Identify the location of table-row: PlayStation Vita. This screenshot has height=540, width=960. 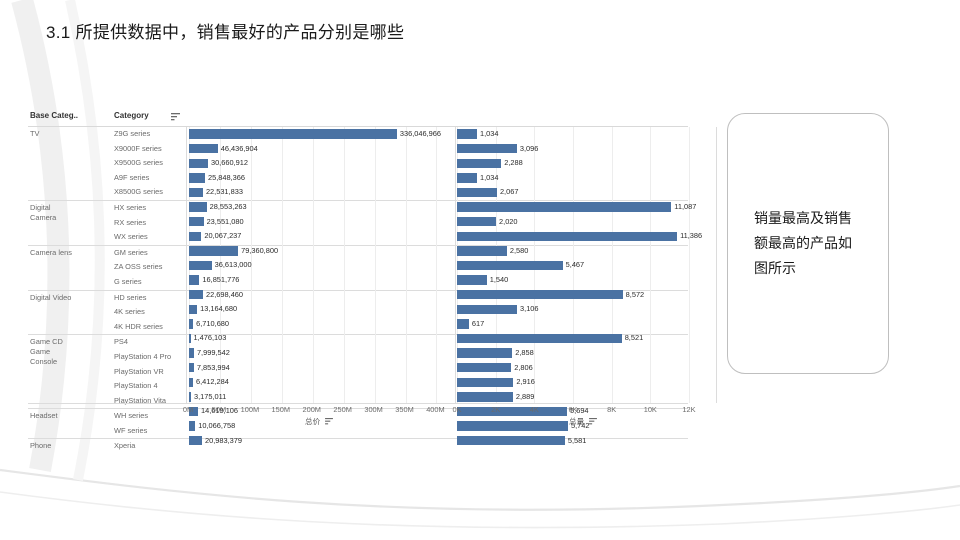
(358, 401).